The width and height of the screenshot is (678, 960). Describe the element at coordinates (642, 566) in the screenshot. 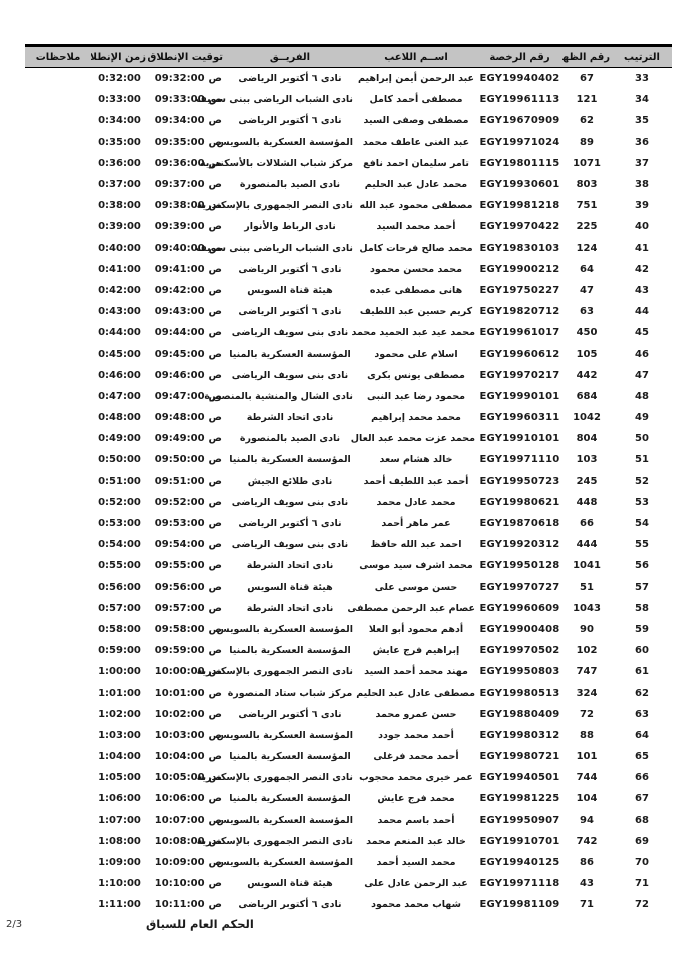

I see `rank-cell: 56` at that location.